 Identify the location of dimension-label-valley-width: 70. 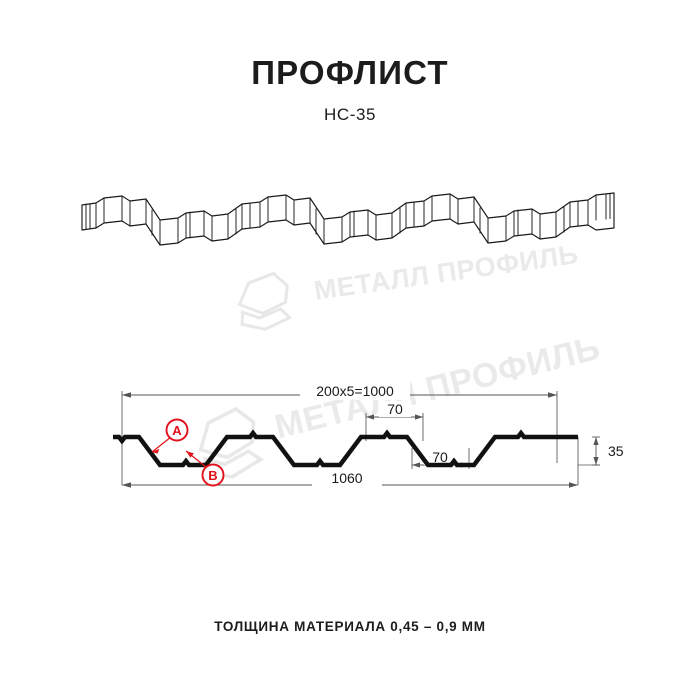
(440, 457).